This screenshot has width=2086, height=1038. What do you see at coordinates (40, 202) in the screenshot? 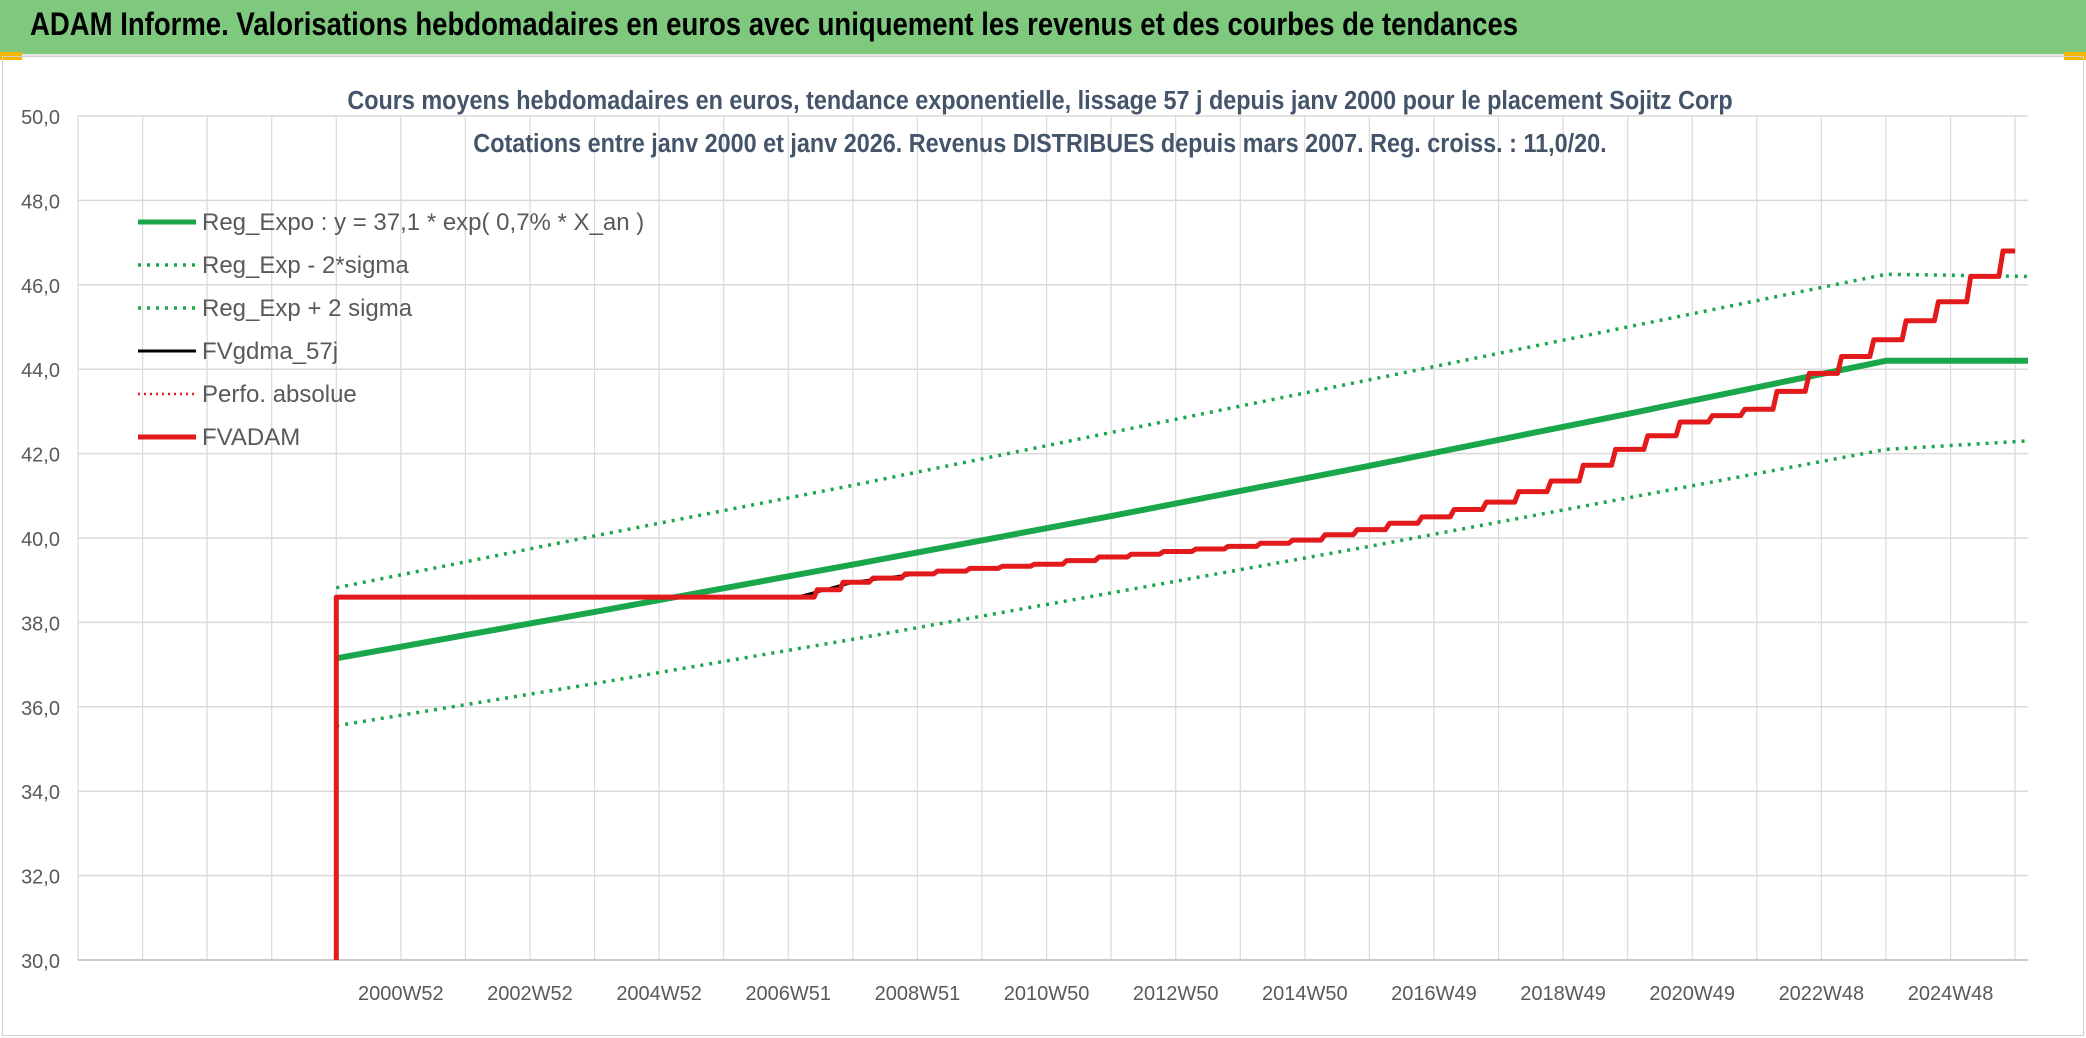
I see `y-tick-label: 48,0` at bounding box center [40, 202].